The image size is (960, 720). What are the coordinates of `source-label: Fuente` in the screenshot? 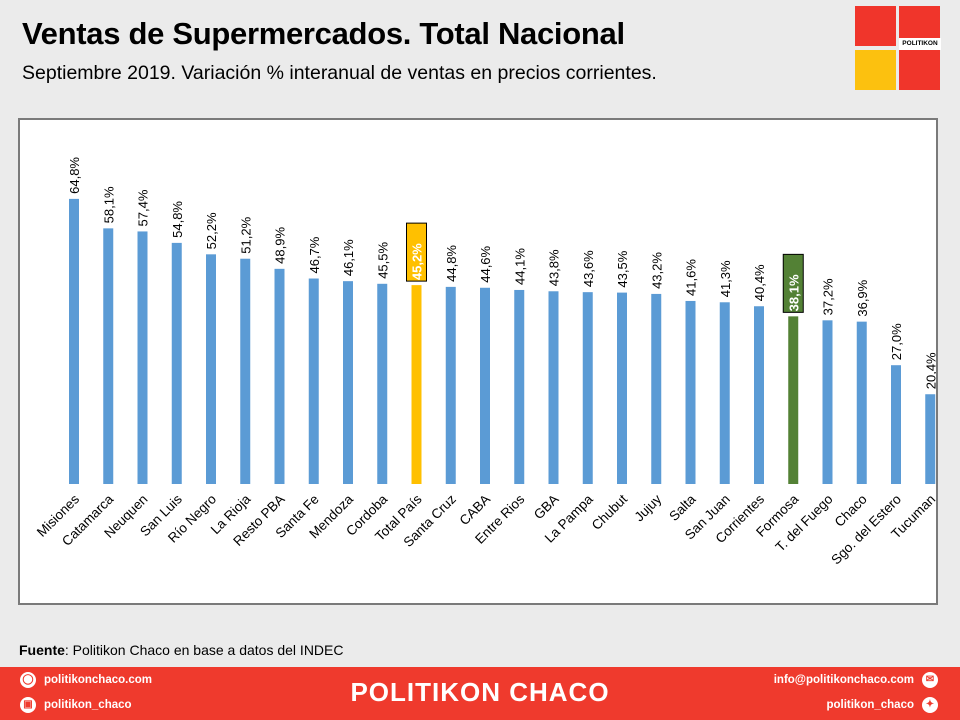 It's located at (42, 650).